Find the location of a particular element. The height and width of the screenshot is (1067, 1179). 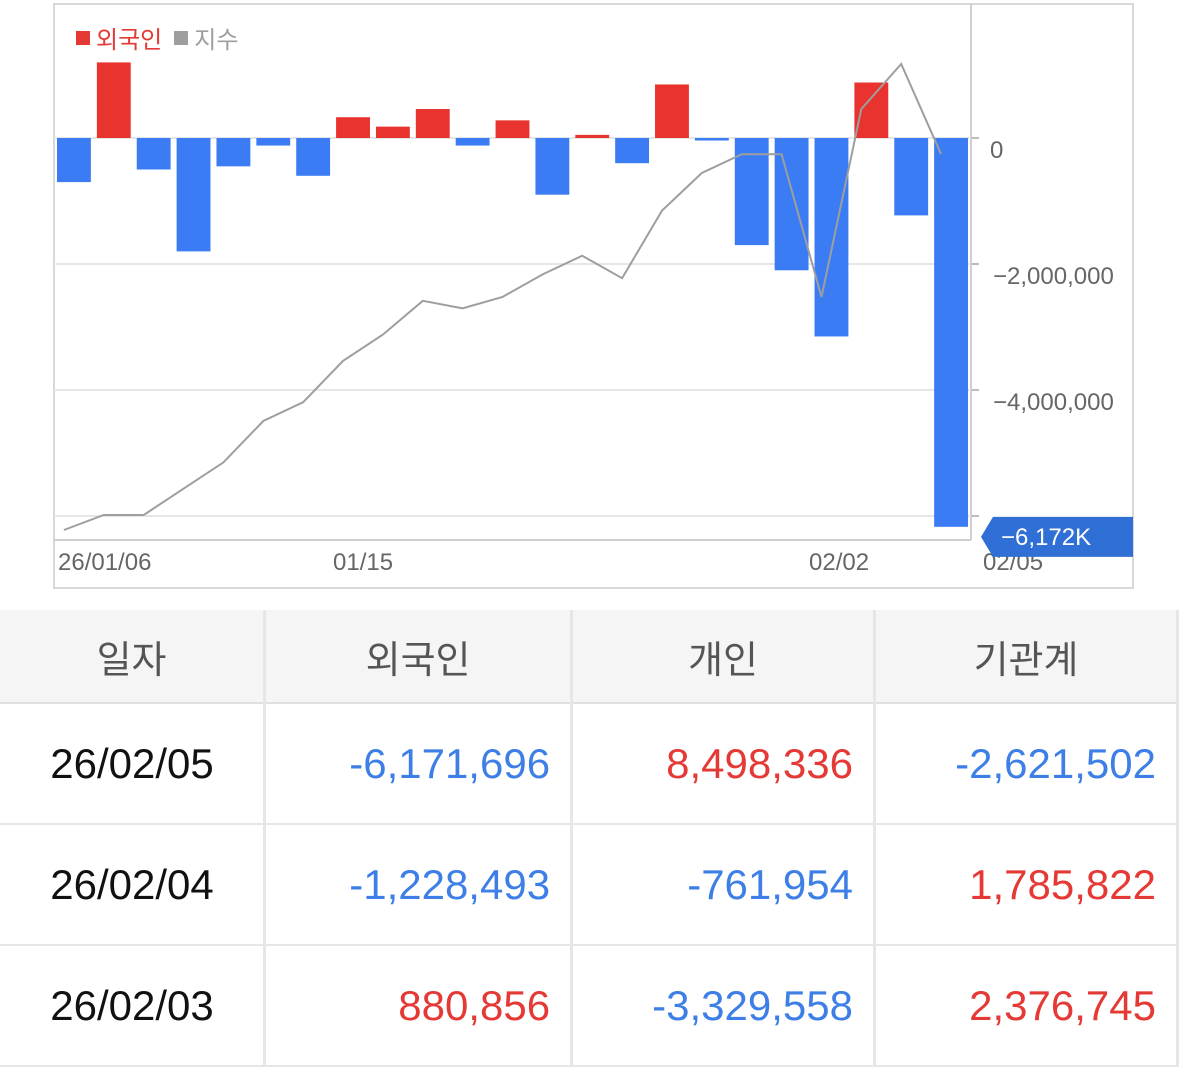

x-tick-label: 01/15 is located at coordinates (363, 562).